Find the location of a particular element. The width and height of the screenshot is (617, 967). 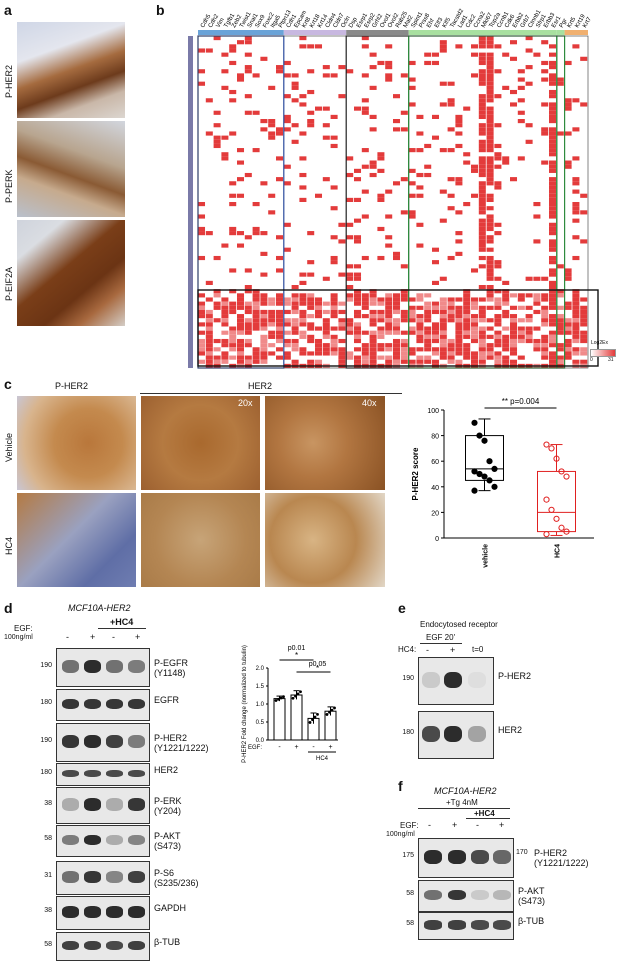

panel-e-sign-2: + is located at coordinates (453, 650).